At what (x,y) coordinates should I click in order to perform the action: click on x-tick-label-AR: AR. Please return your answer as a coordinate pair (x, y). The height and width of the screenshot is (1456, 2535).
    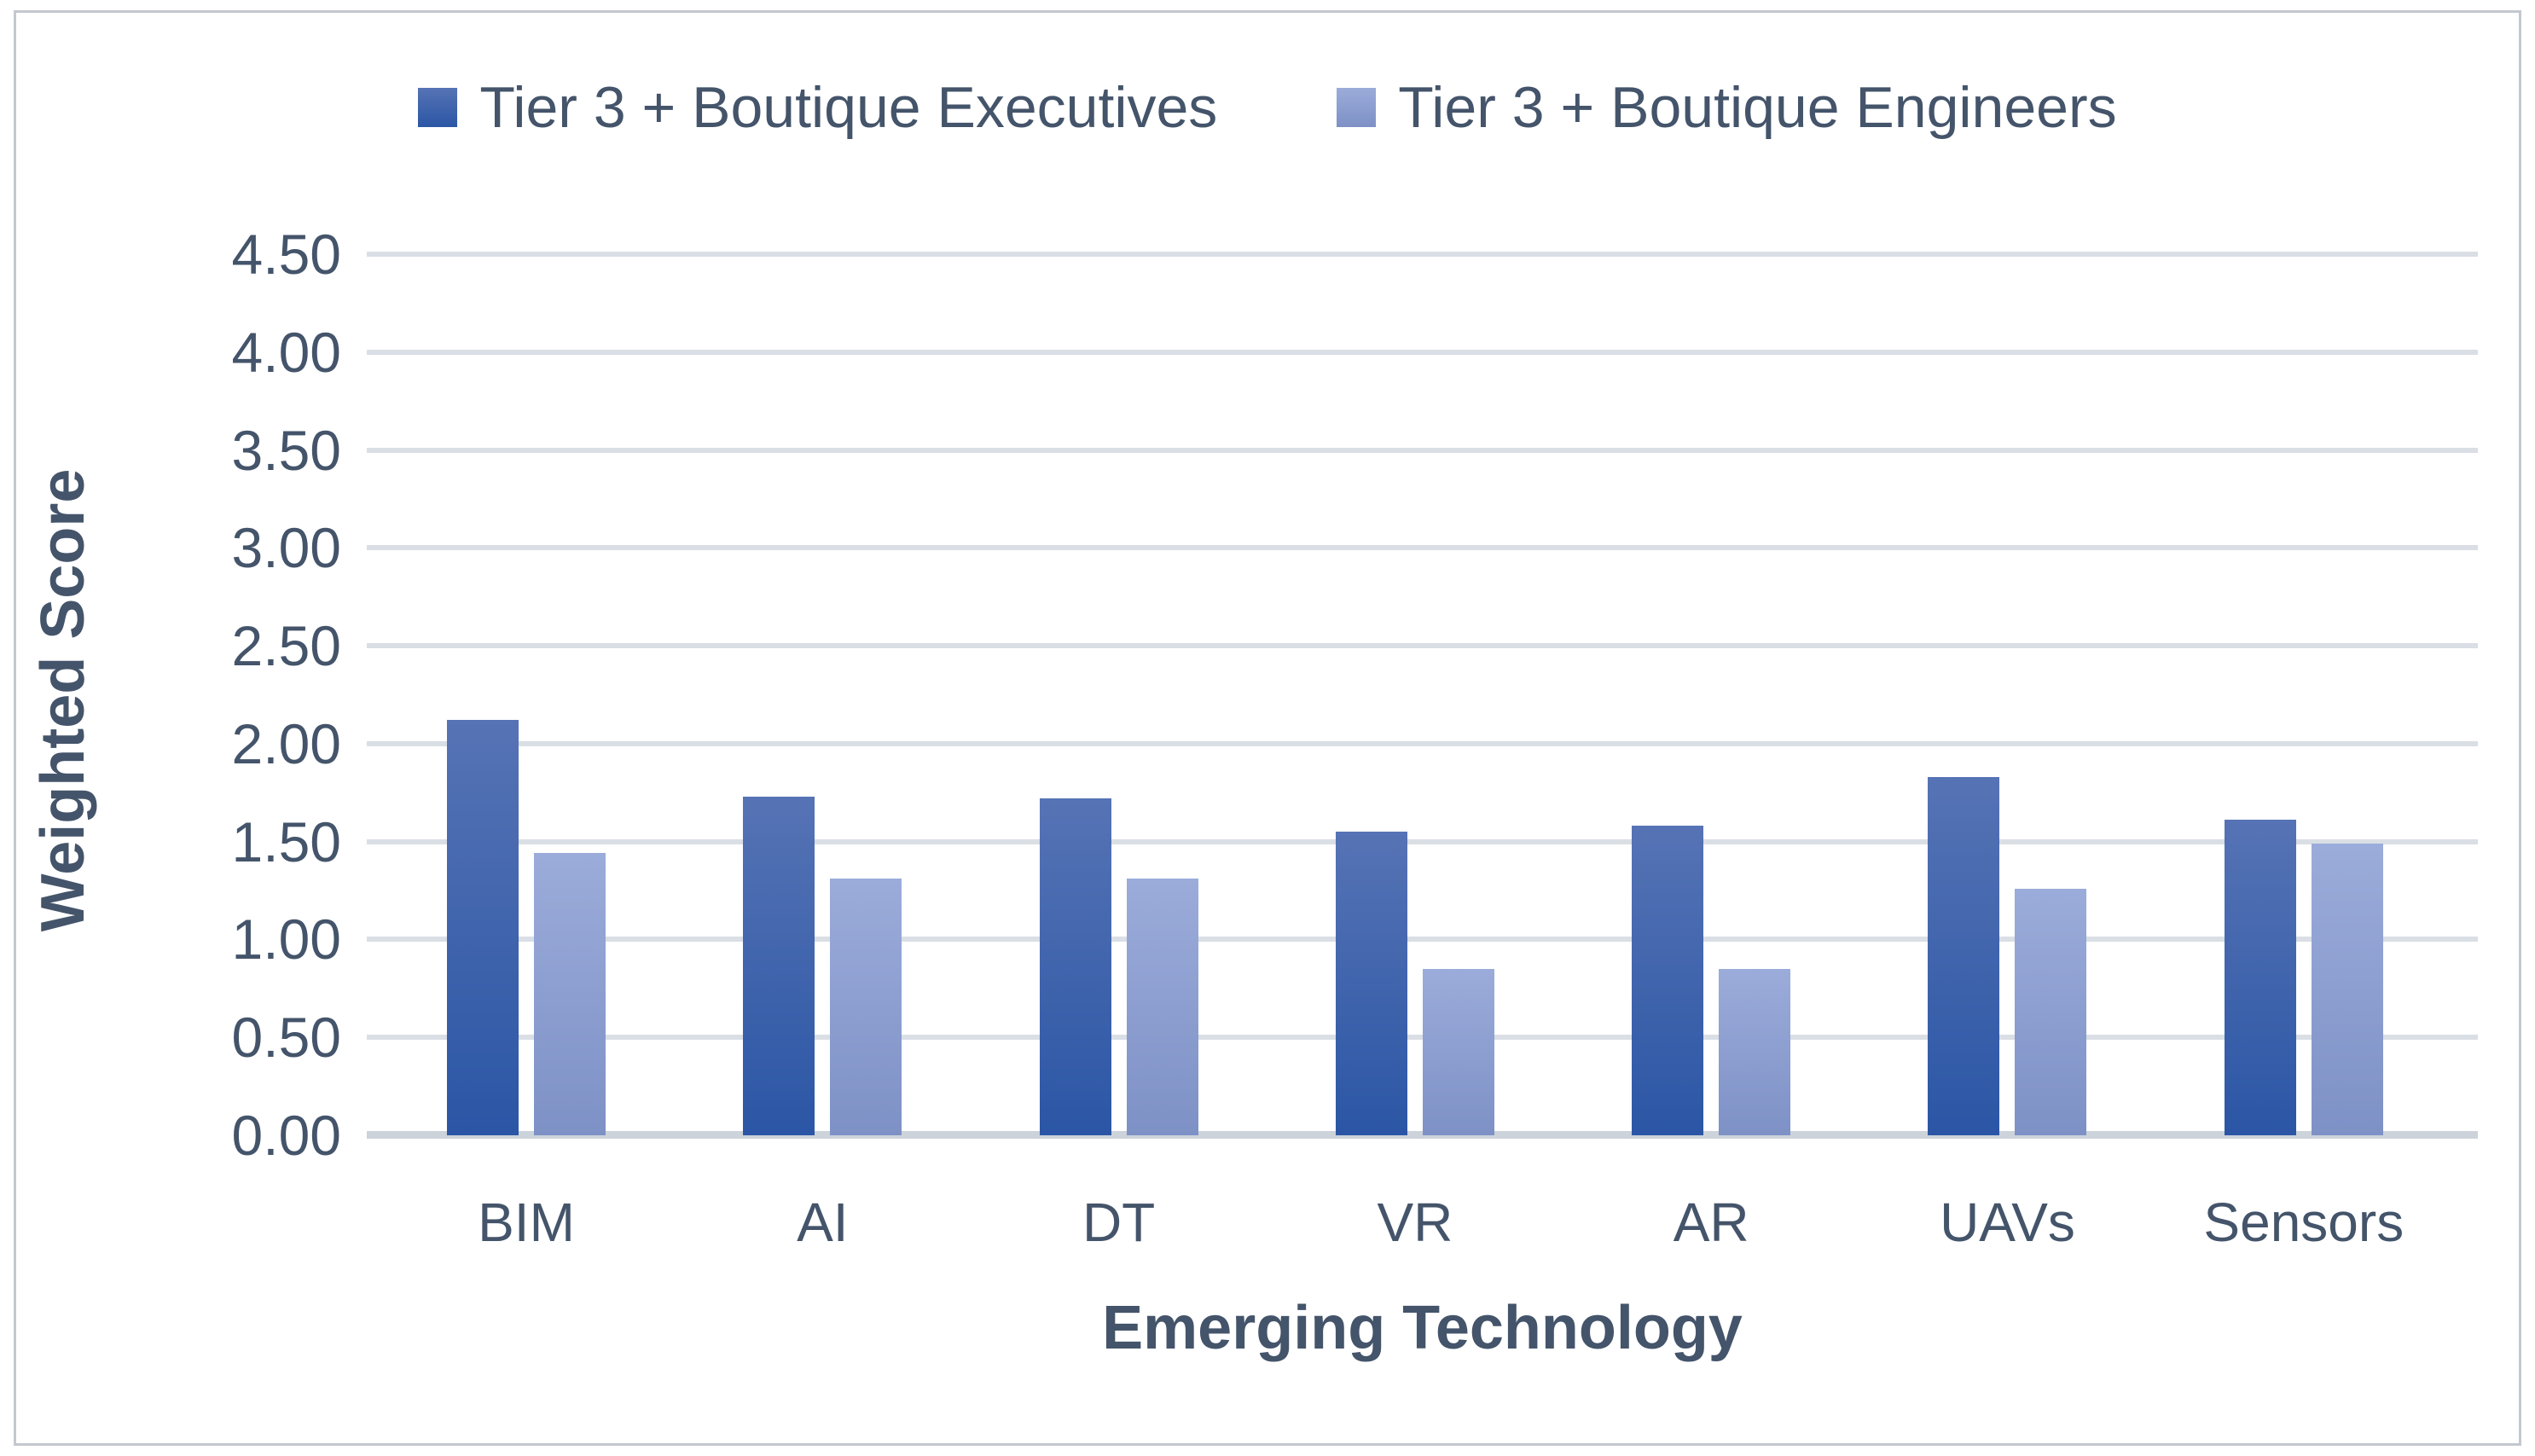
    Looking at the image, I should click on (1711, 1222).